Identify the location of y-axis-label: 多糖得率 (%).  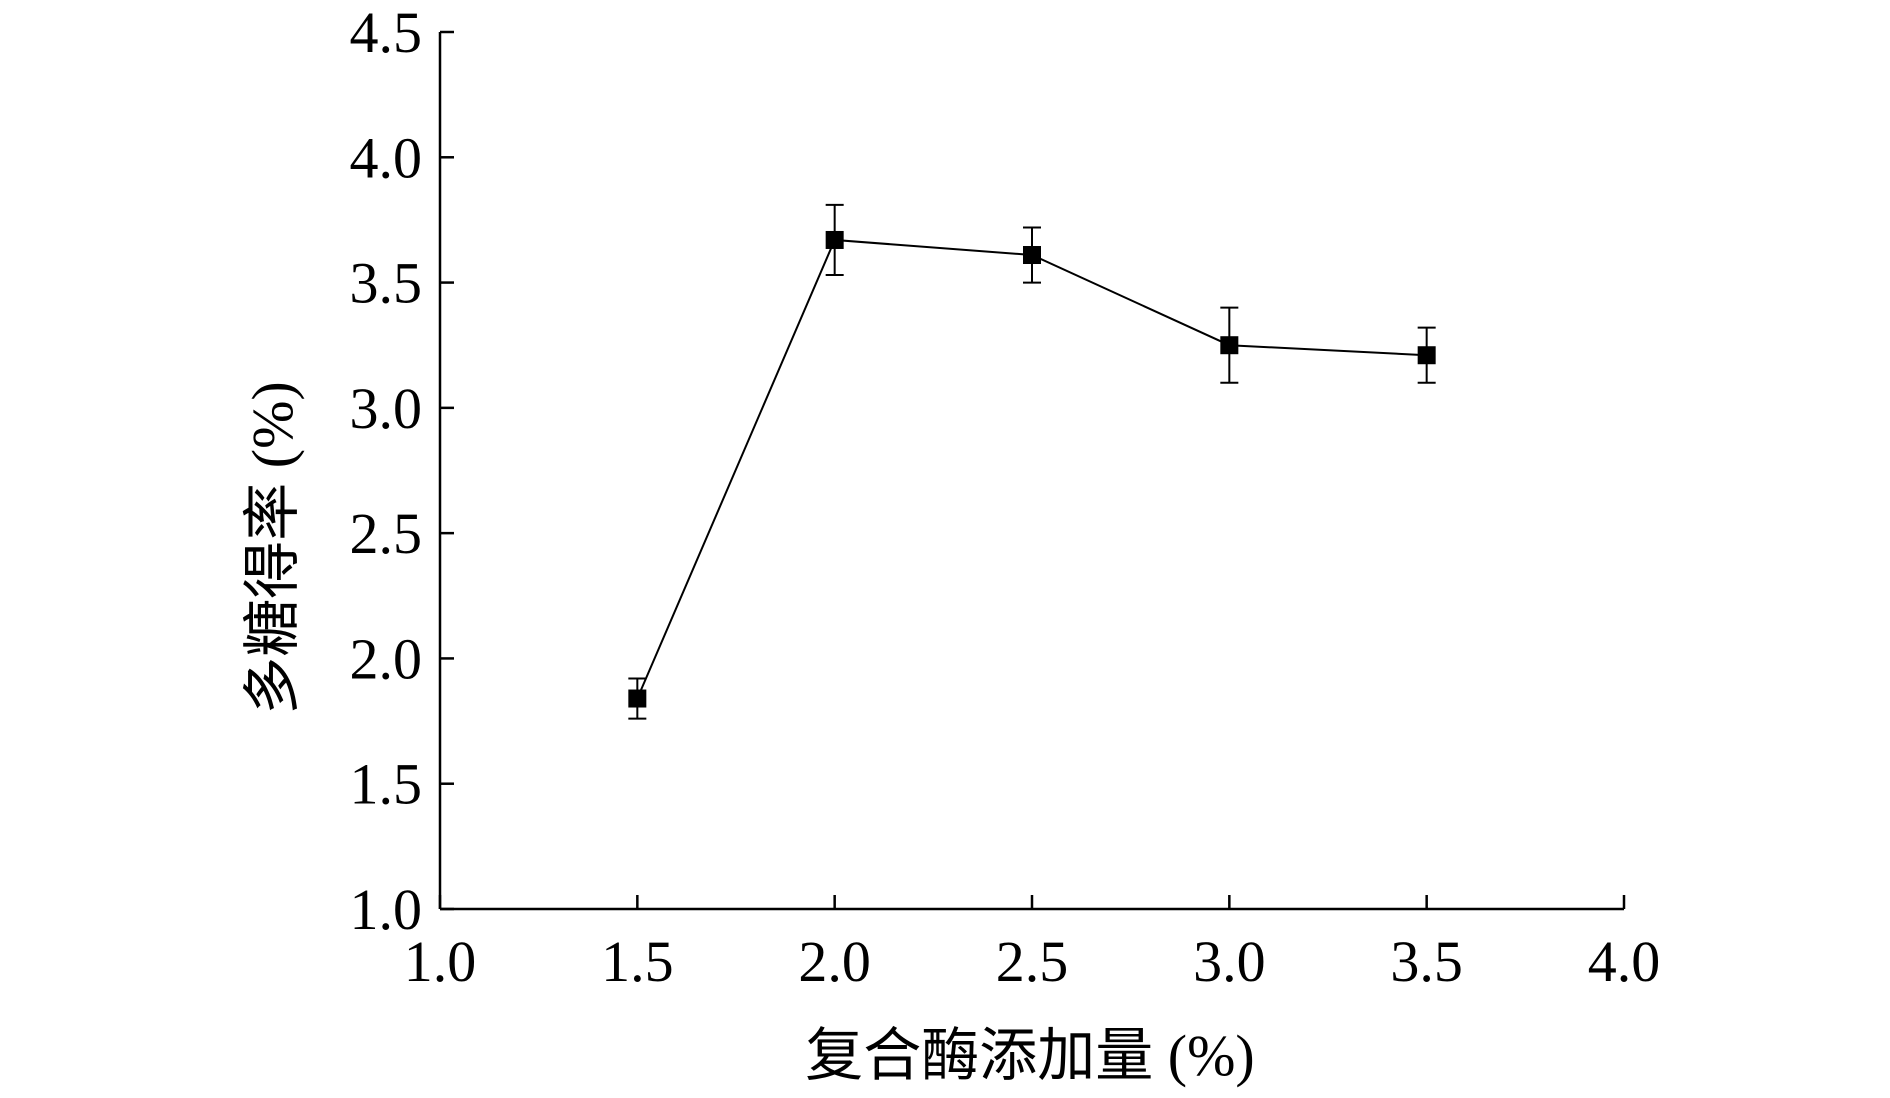
(272, 547).